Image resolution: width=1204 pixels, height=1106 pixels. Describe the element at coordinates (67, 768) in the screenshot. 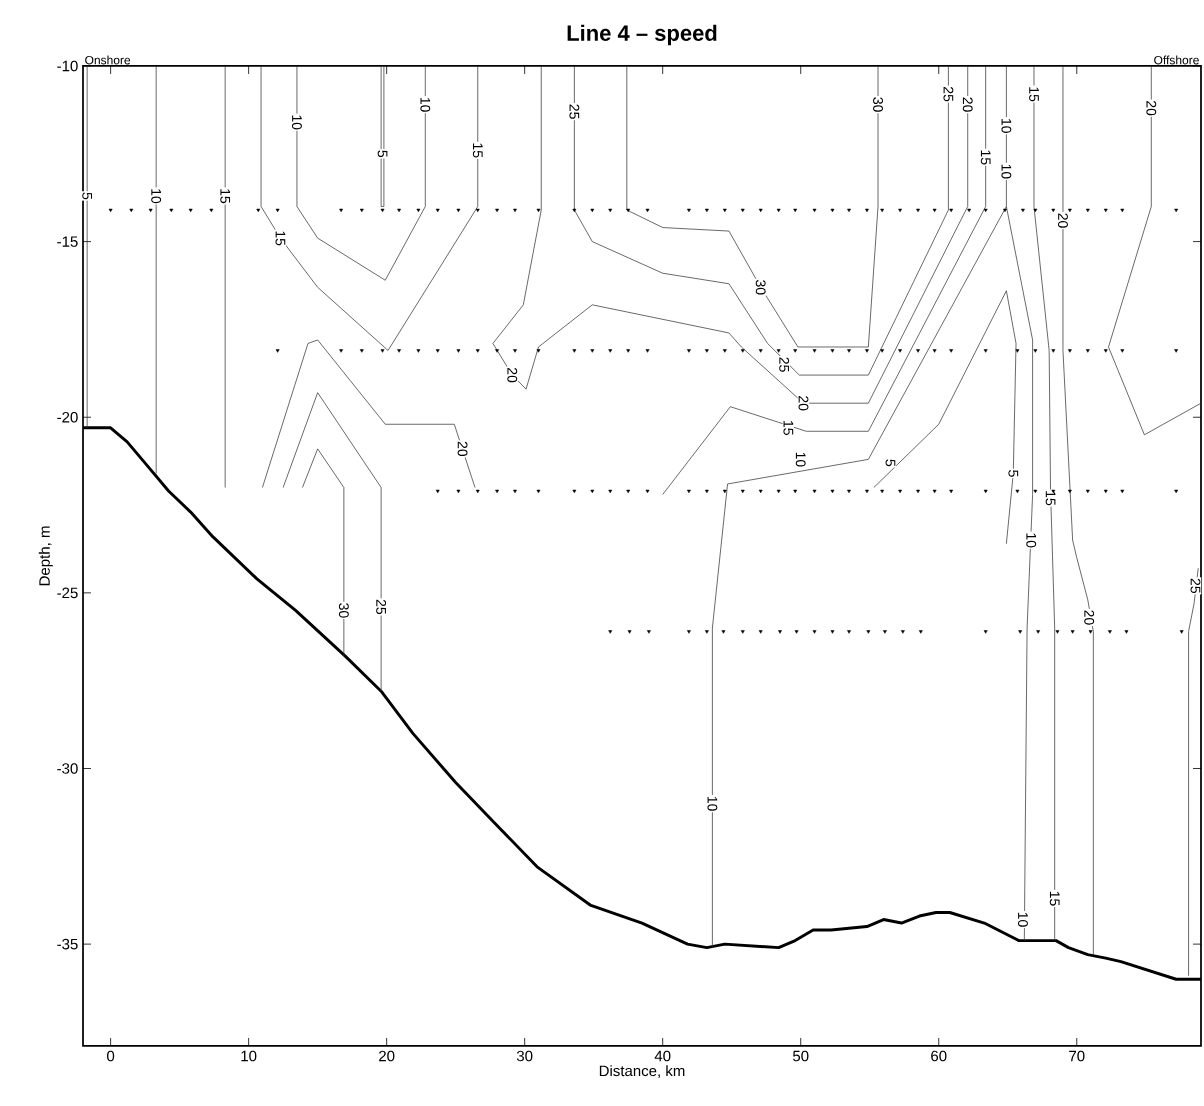

I see `y-tick-label: -30` at that location.